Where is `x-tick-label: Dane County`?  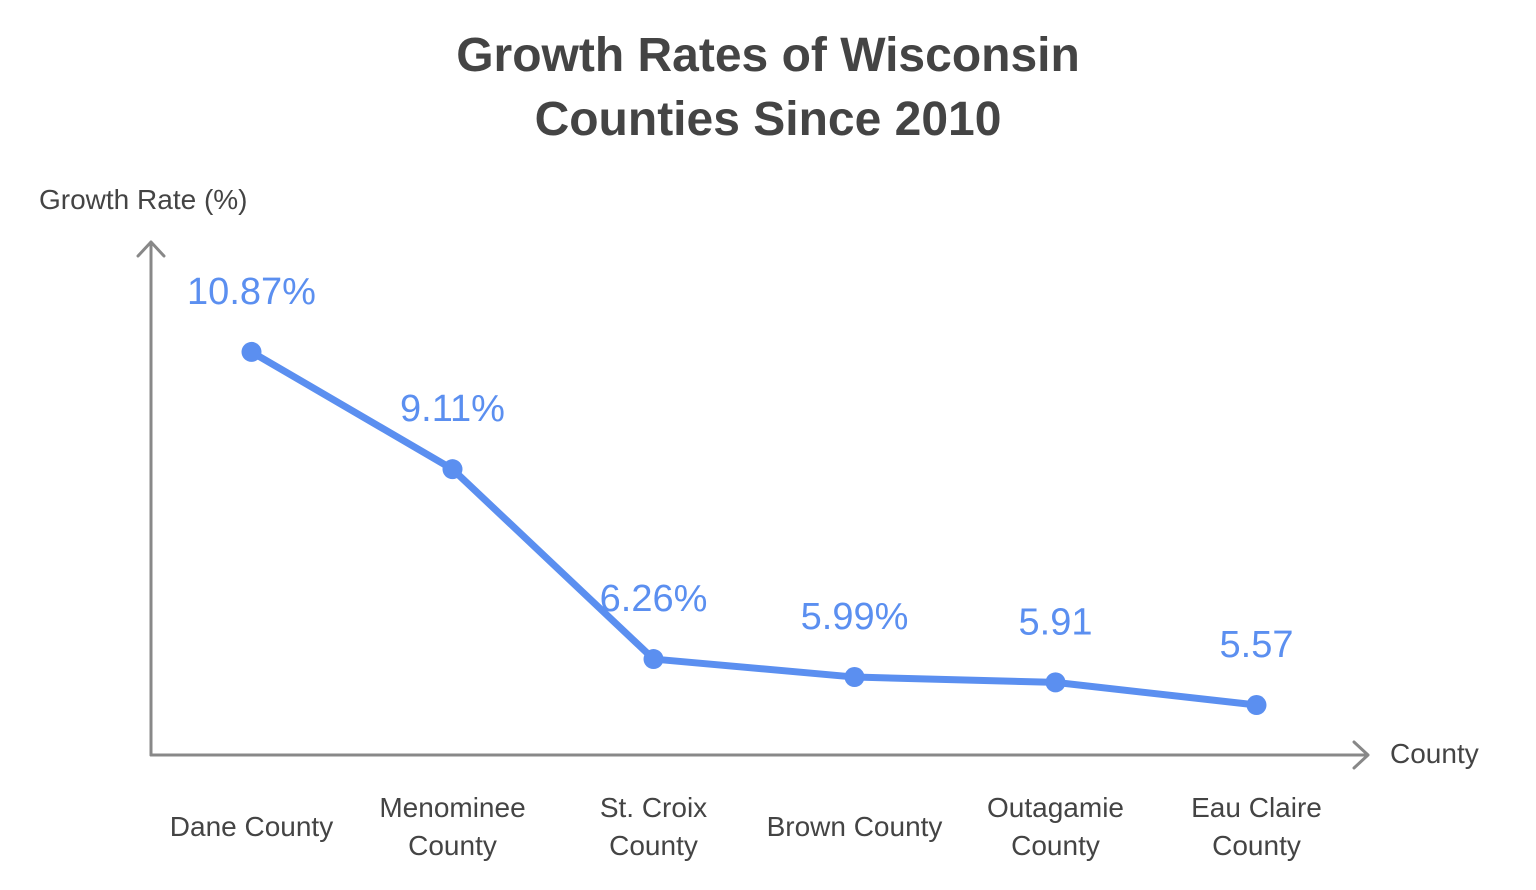 x-tick-label: Dane County is located at coordinates (251, 826).